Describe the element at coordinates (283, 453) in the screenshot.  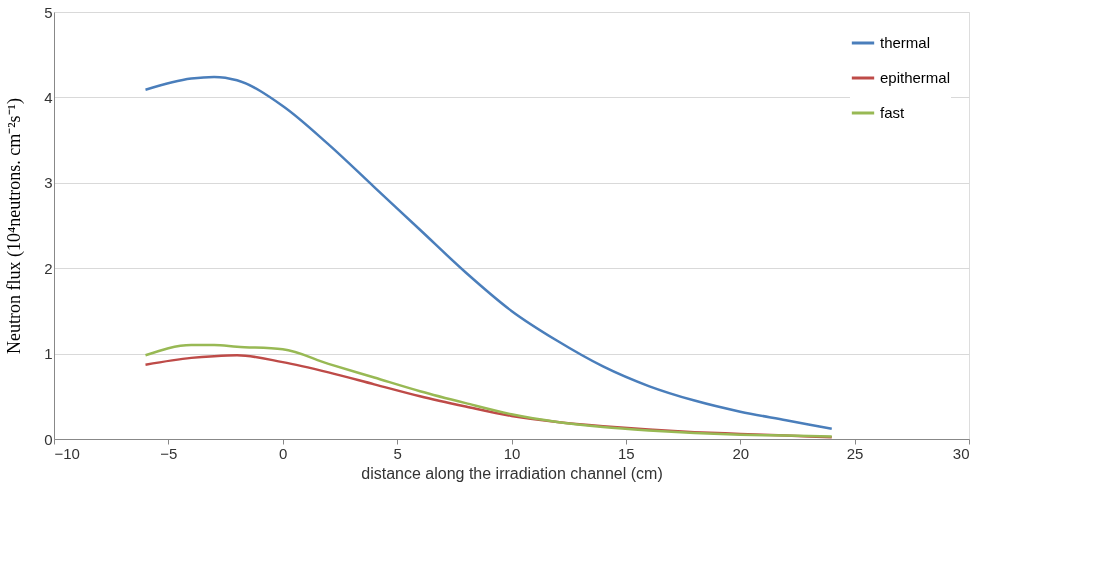
I see `x-tick-label: 0` at that location.